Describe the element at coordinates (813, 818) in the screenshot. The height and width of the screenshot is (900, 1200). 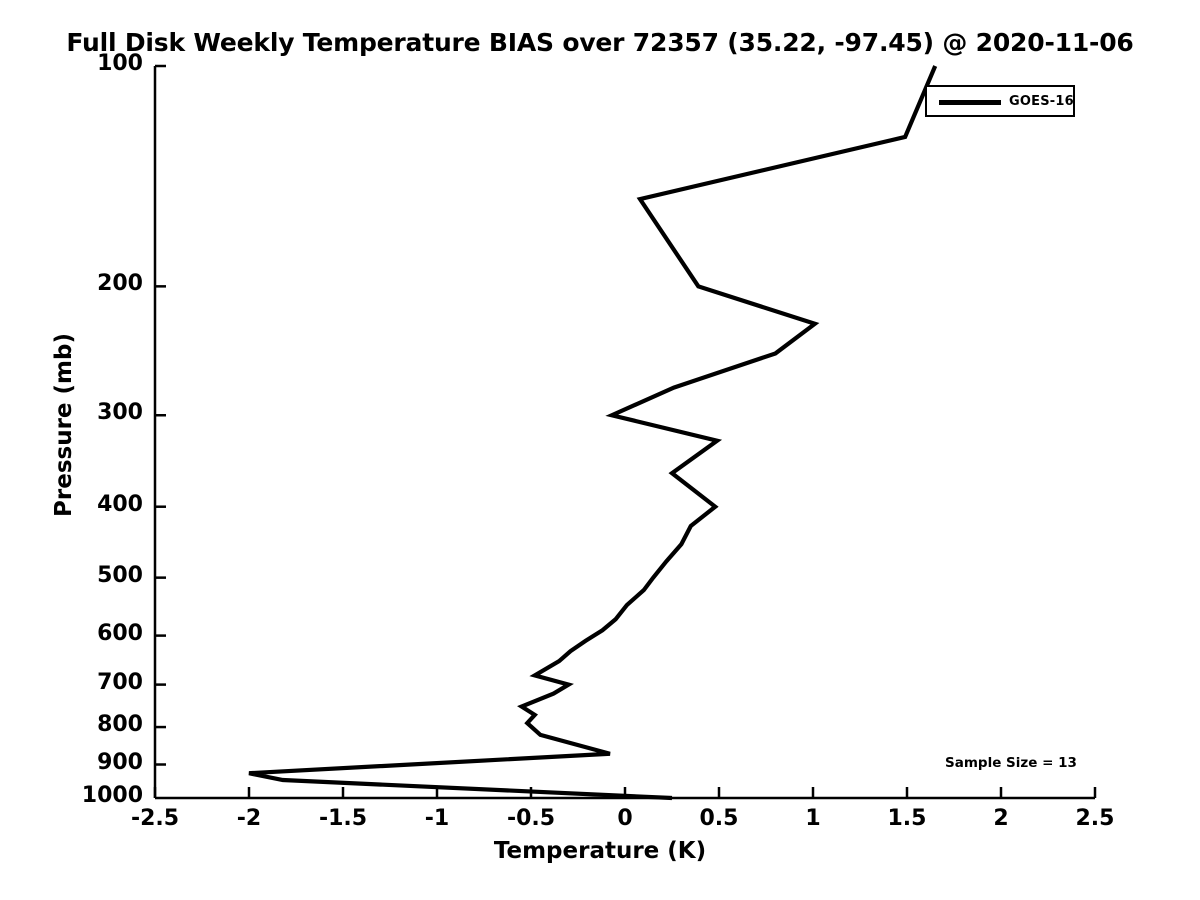
I see `x-tick-label: 1` at that location.